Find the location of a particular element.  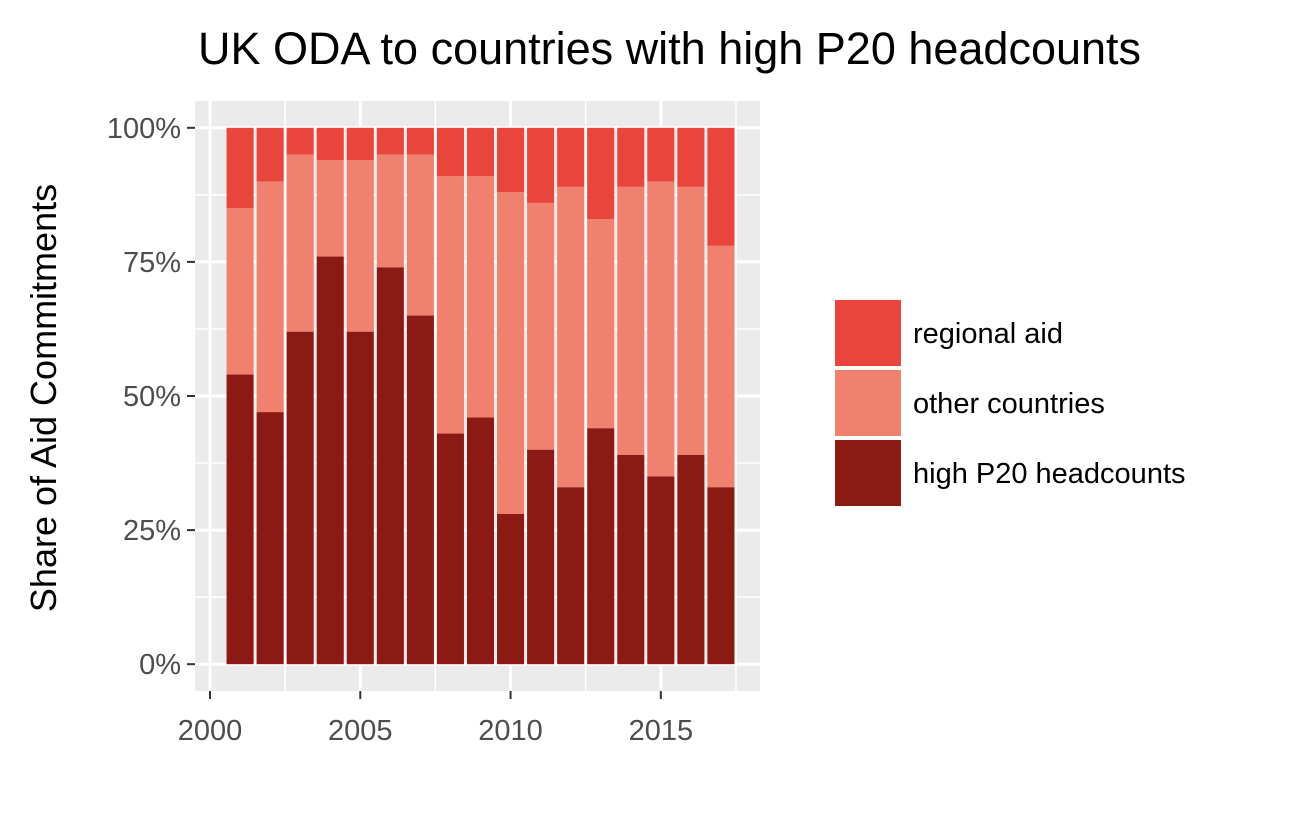

legend-label-0: regional aid is located at coordinates (988, 334).